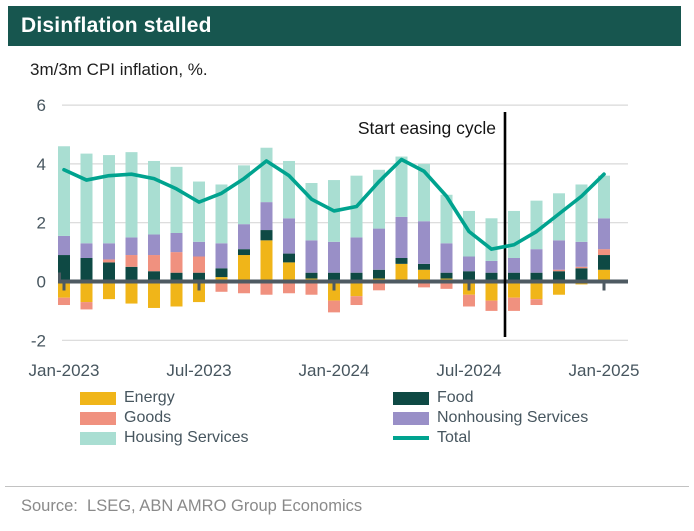 This screenshot has height=531, width=694. I want to click on nonhousing-services-swatch, so click(411, 418).